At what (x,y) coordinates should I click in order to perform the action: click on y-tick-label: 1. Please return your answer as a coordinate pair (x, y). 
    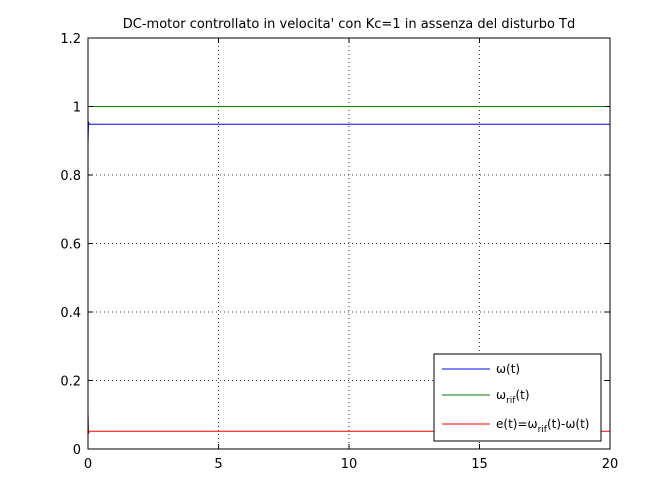
    Looking at the image, I should click on (77, 108).